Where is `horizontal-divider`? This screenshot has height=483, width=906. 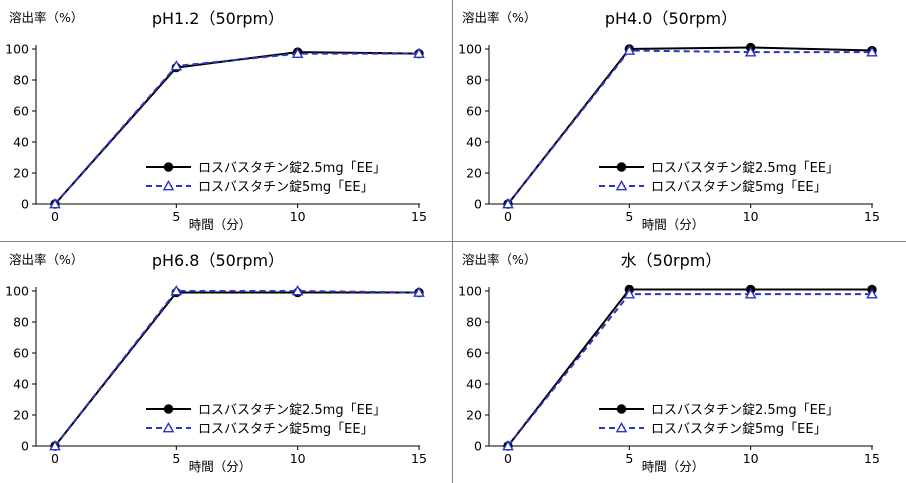 horizontal-divider is located at coordinates (453, 241).